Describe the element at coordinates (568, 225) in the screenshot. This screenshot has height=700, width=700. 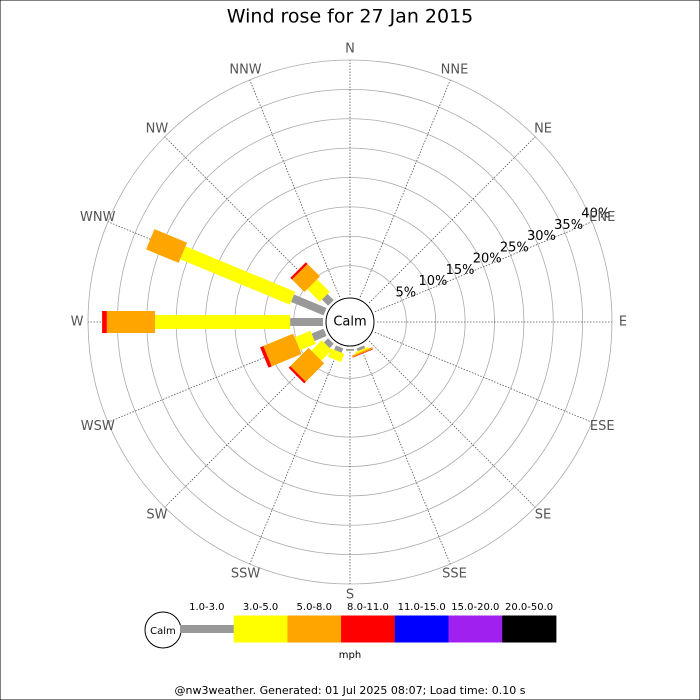
I see `r-tick-label: 35%` at that location.